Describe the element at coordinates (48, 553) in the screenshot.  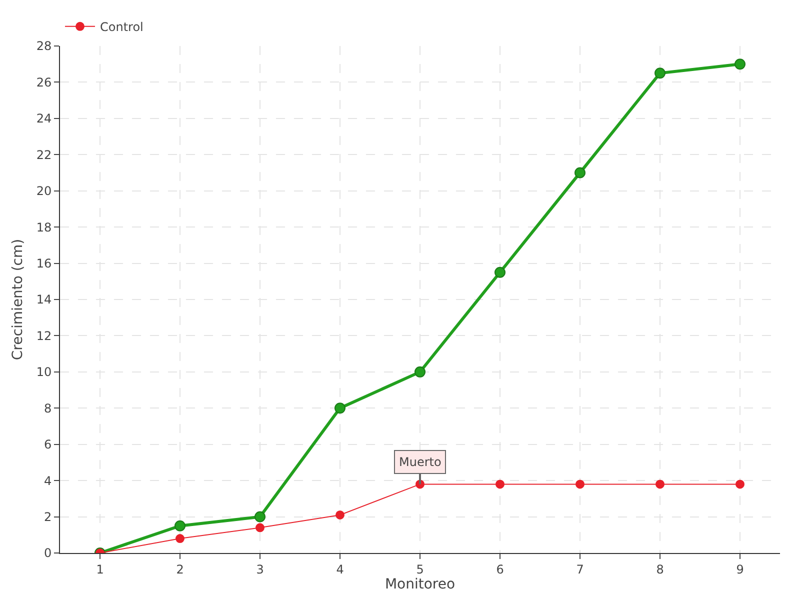
I see `y-tick-label: 0` at that location.